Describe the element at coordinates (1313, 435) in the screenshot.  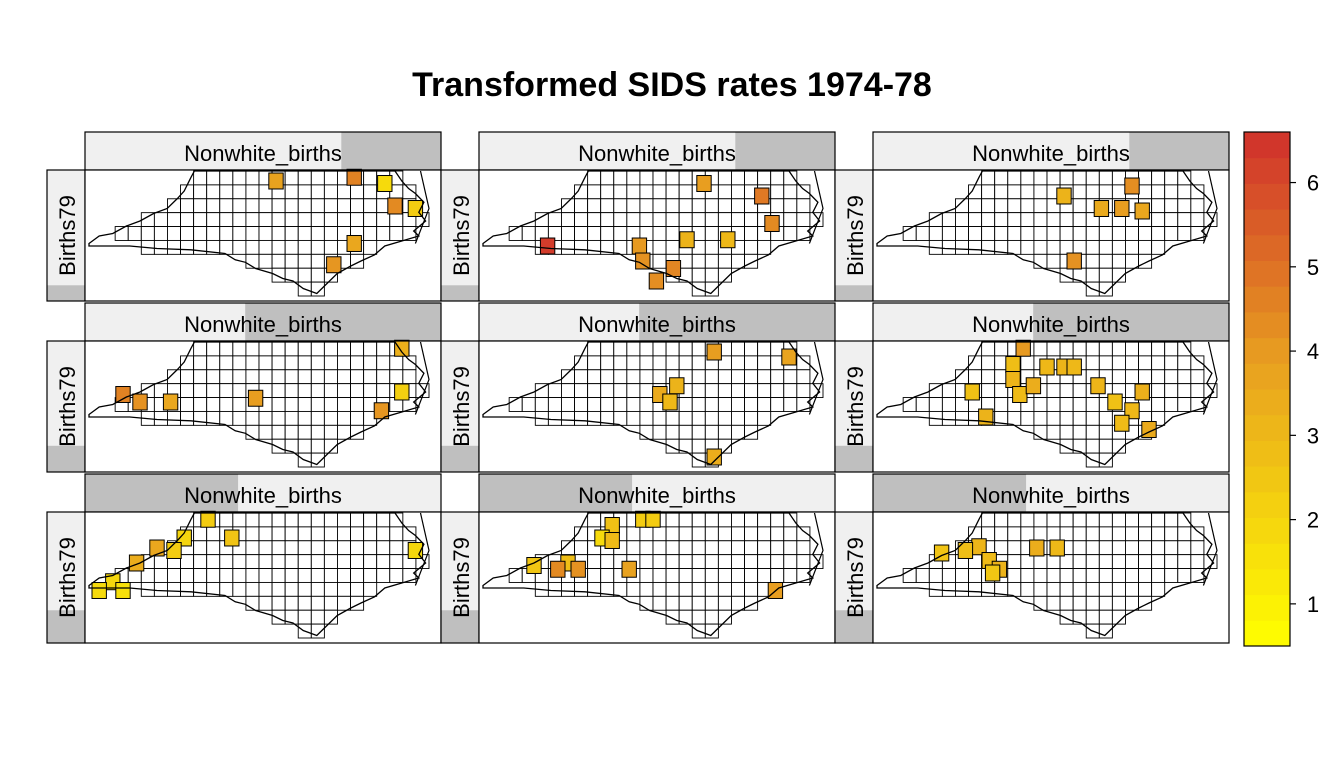
I see `color-key-tick-label: 3` at that location.